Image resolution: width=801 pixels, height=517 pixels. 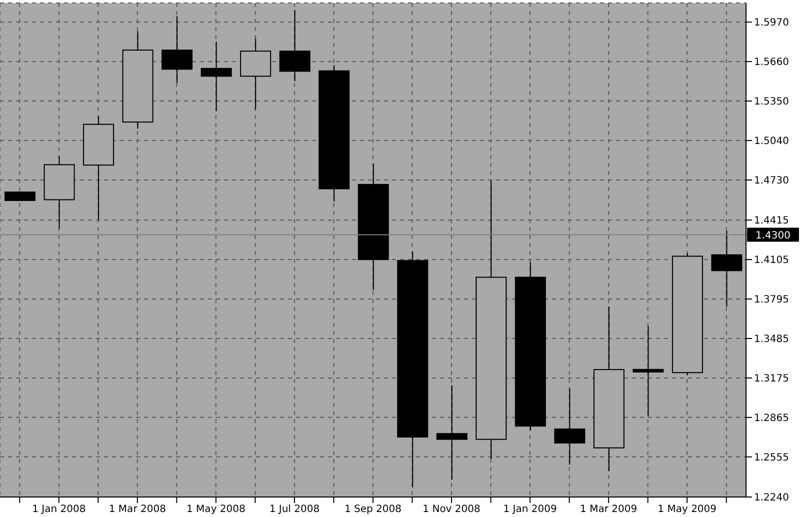 What do you see at coordinates (687, 510) in the screenshot?
I see `x-tick-label: 1 May 2009` at bounding box center [687, 510].